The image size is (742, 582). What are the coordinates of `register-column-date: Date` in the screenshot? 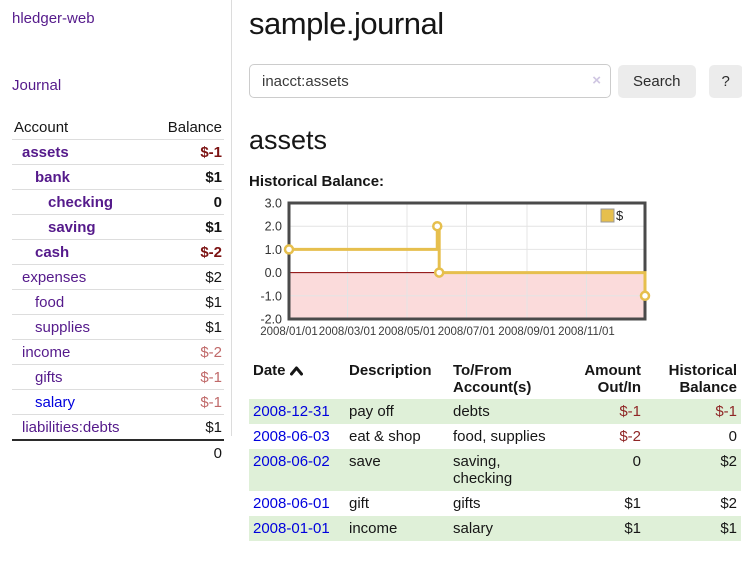 It's located at (297, 379).